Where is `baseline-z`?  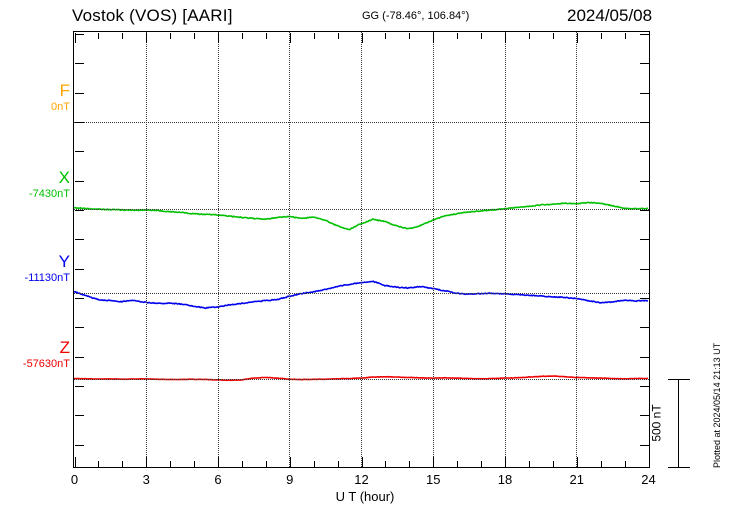 baseline-z is located at coordinates (361, 379).